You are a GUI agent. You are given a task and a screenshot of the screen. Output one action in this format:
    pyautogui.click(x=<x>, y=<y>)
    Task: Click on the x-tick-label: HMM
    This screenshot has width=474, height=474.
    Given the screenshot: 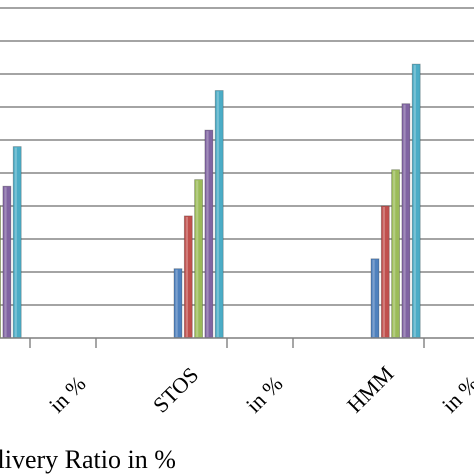 What is the action you would take?
    pyautogui.click(x=370, y=389)
    